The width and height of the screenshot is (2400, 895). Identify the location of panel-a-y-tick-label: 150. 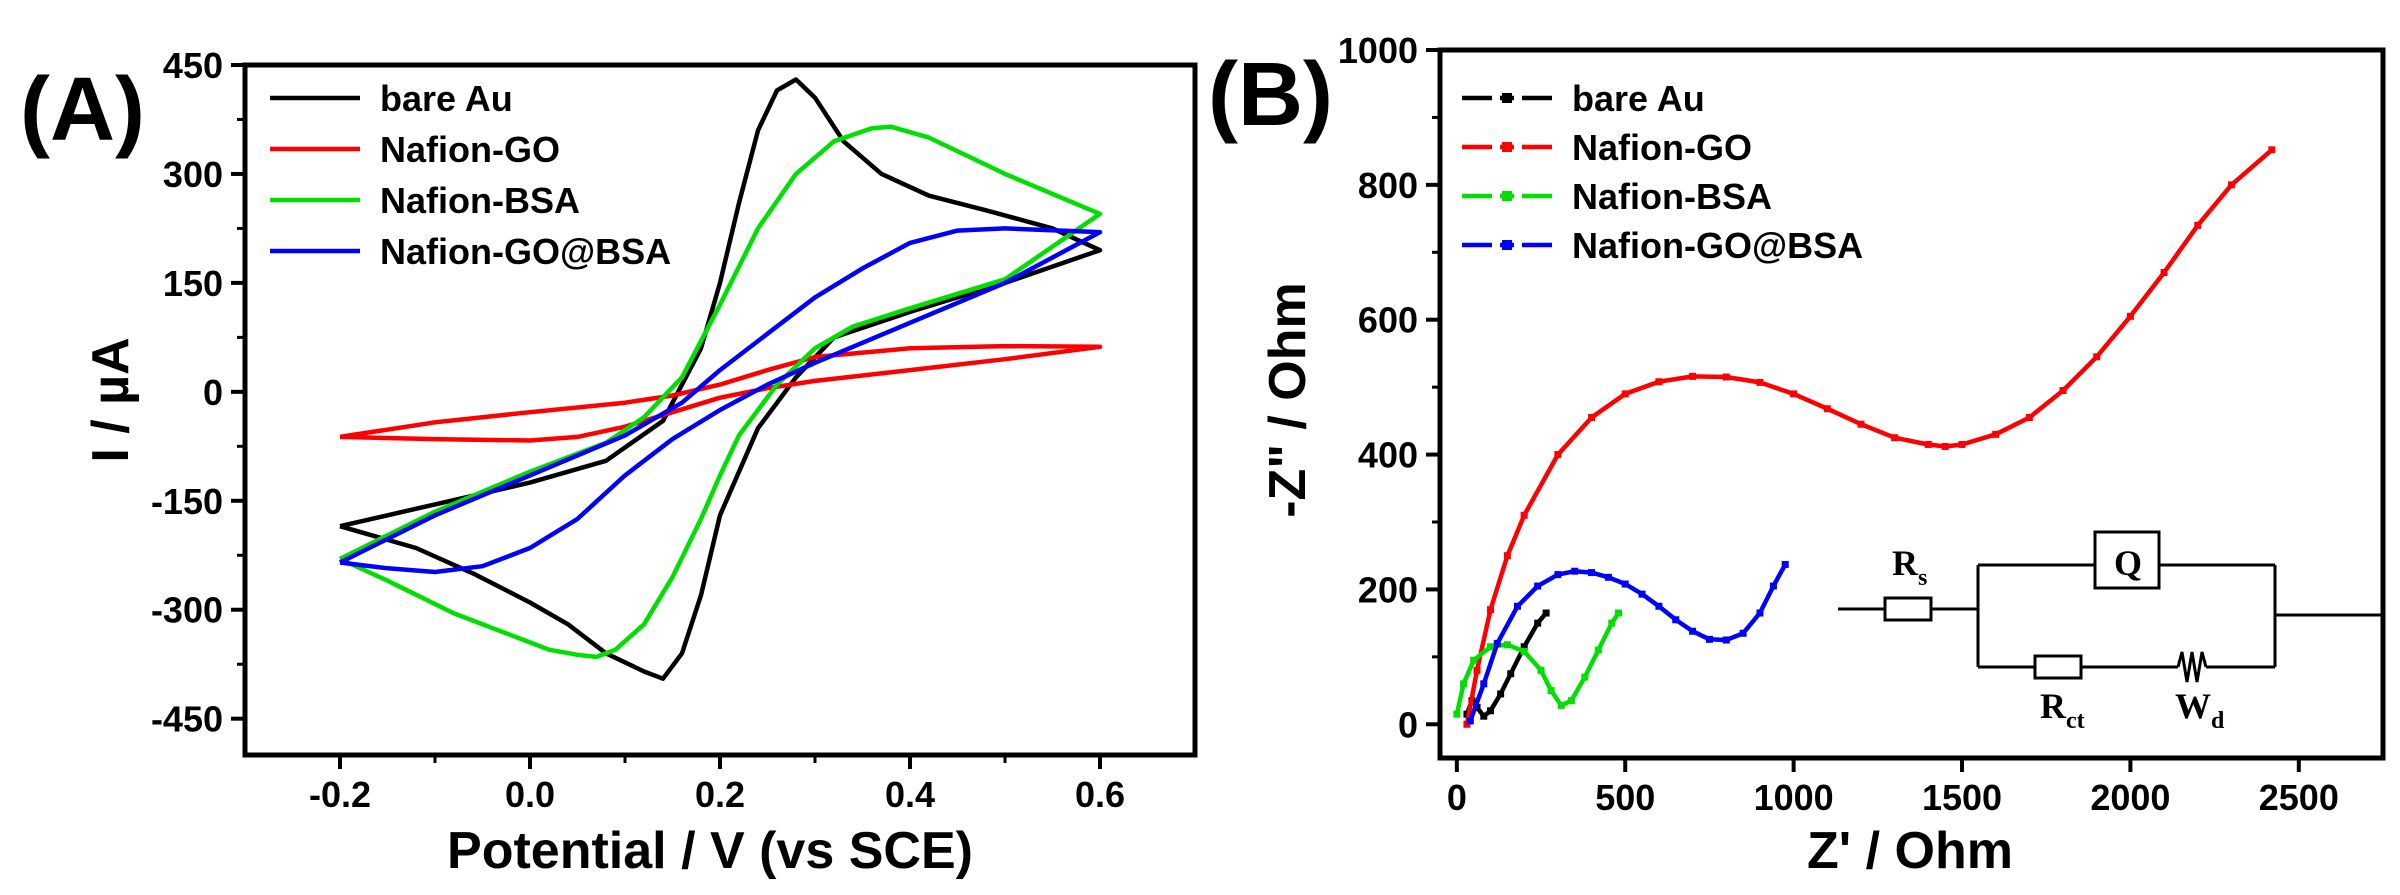
(193, 283).